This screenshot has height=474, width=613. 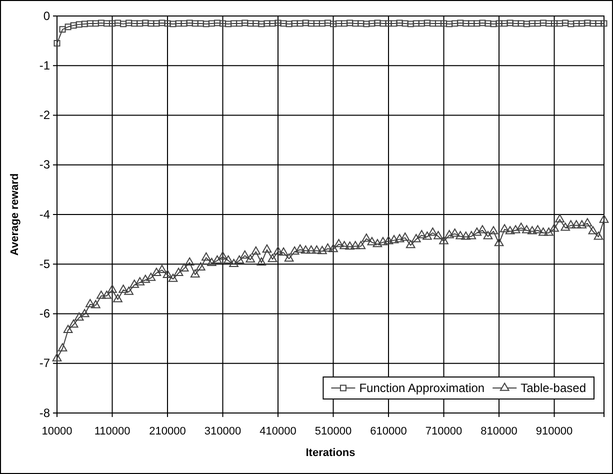 I want to click on x-tick-label: 710000, so click(x=443, y=431).